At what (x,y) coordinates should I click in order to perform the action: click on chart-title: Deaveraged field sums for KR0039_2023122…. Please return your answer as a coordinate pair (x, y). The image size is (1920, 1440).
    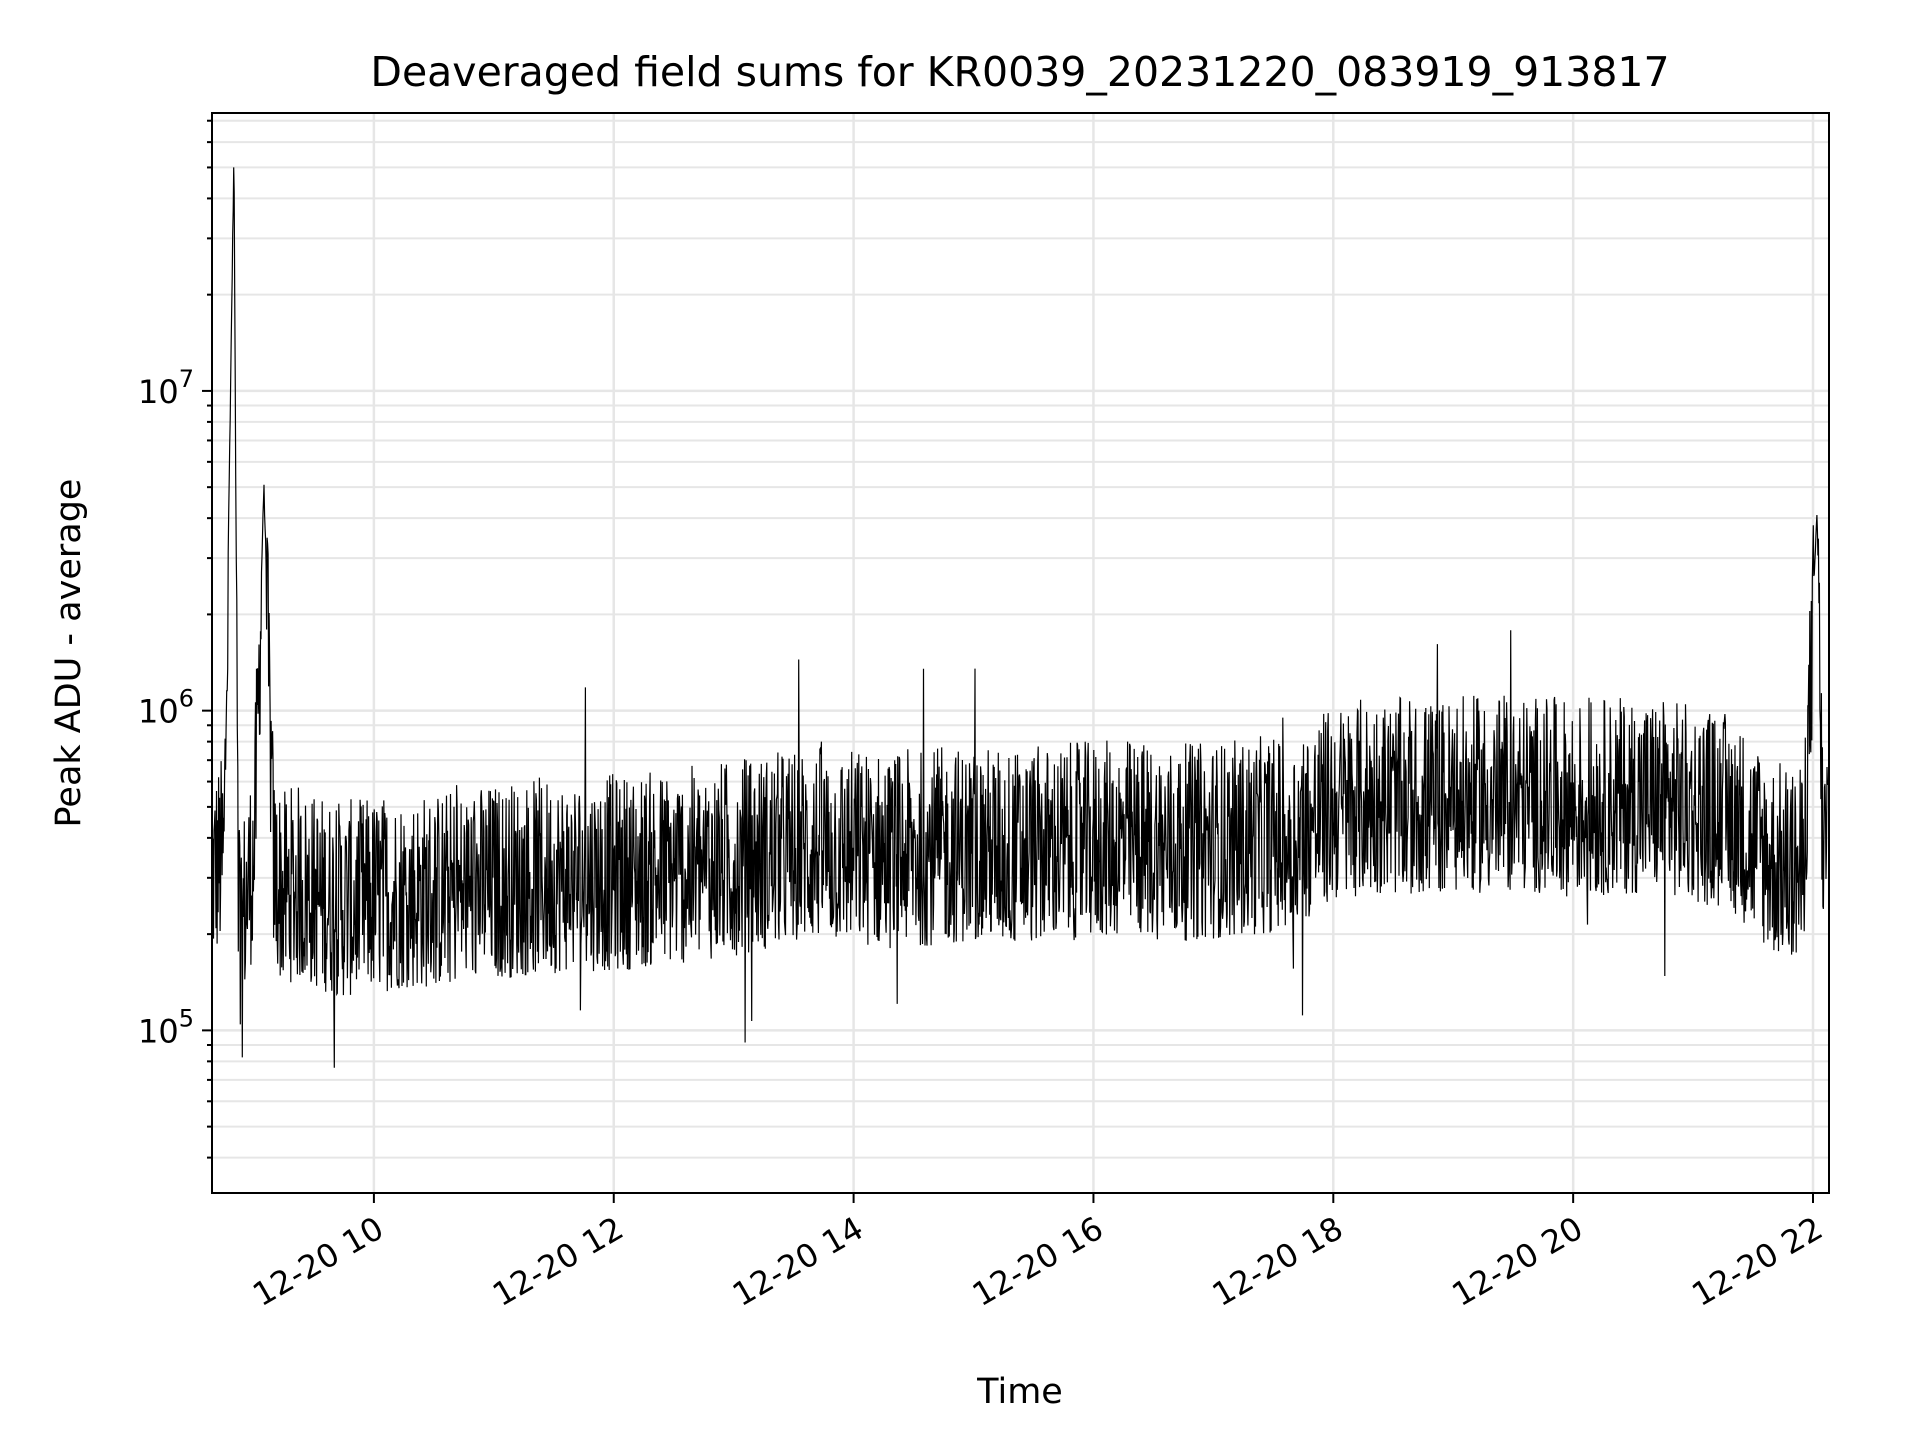
    Looking at the image, I should click on (1019, 72).